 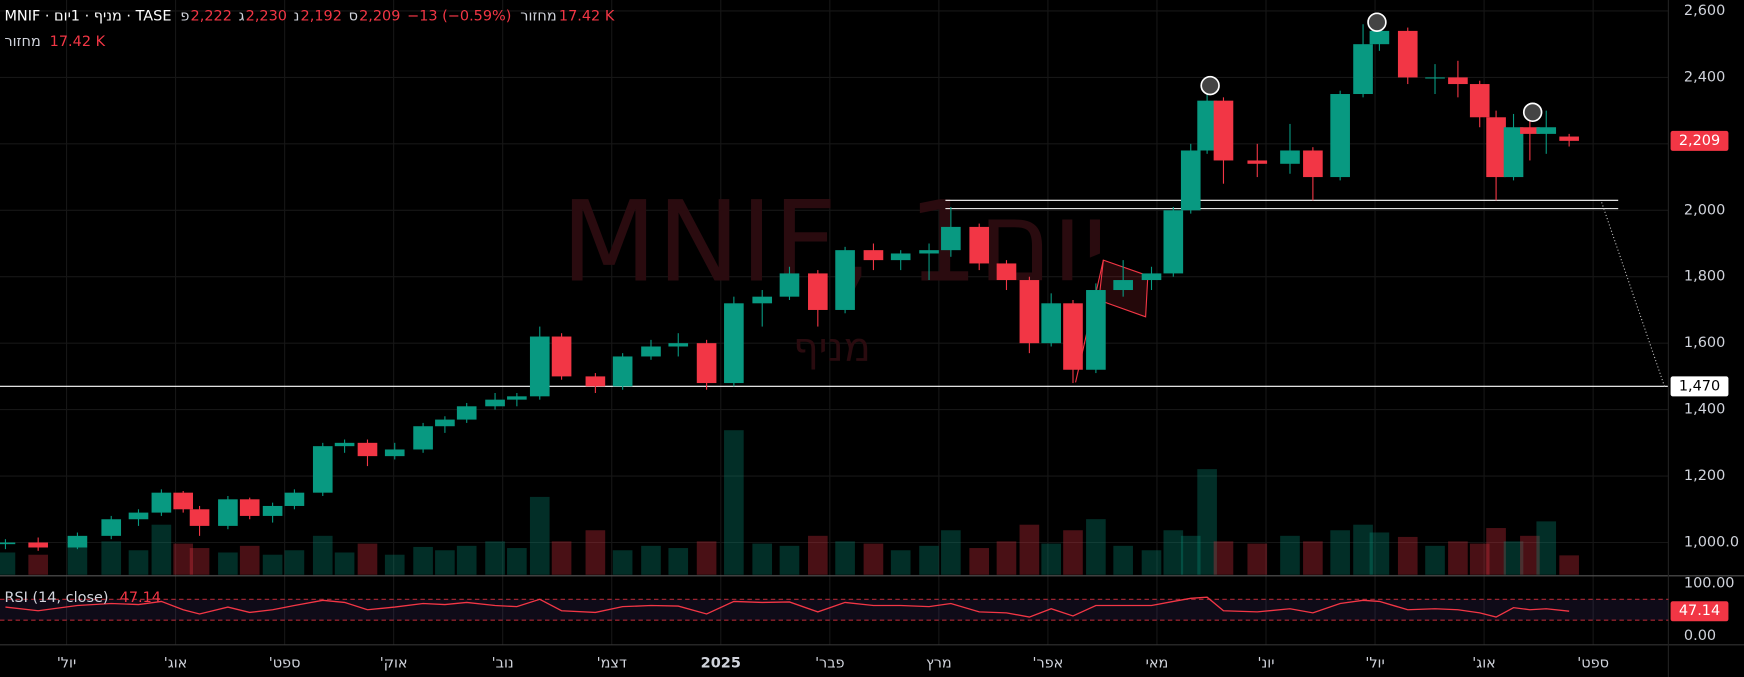 I want to click on y-tick-label: 2,600, so click(x=1704, y=11).